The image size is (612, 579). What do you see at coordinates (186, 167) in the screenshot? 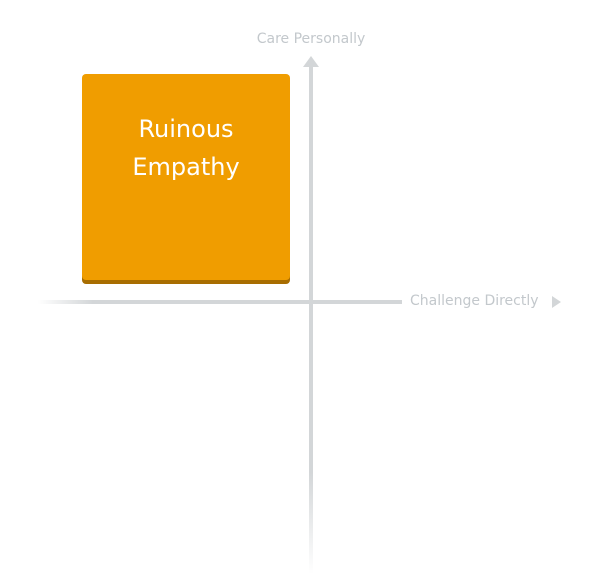
I see `quadrant-label-line2: Empathy` at bounding box center [186, 167].